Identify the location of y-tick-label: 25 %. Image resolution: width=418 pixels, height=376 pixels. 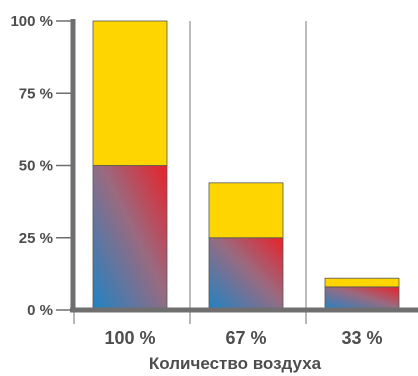
(36, 238).